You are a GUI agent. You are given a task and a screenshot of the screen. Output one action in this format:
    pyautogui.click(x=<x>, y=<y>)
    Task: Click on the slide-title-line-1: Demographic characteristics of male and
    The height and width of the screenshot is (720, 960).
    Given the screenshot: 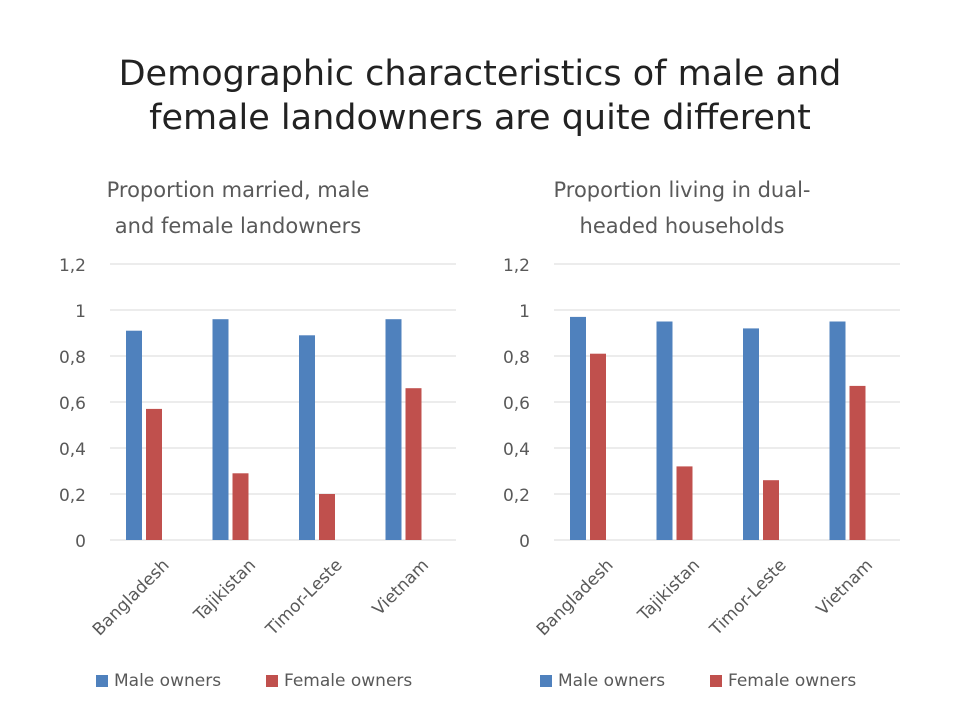 What is the action you would take?
    pyautogui.click(x=480, y=74)
    